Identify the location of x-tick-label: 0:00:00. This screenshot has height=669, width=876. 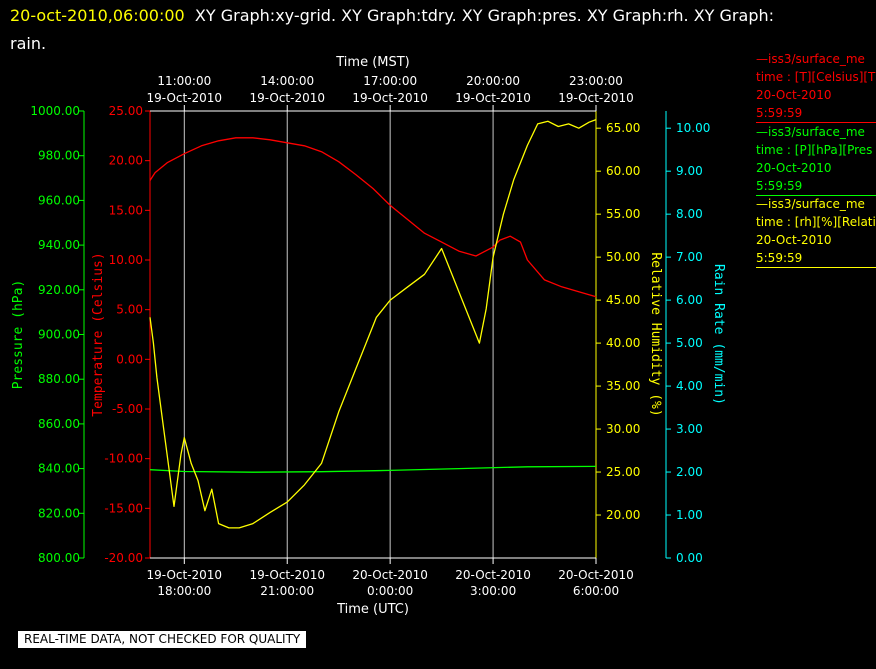
(390, 591).